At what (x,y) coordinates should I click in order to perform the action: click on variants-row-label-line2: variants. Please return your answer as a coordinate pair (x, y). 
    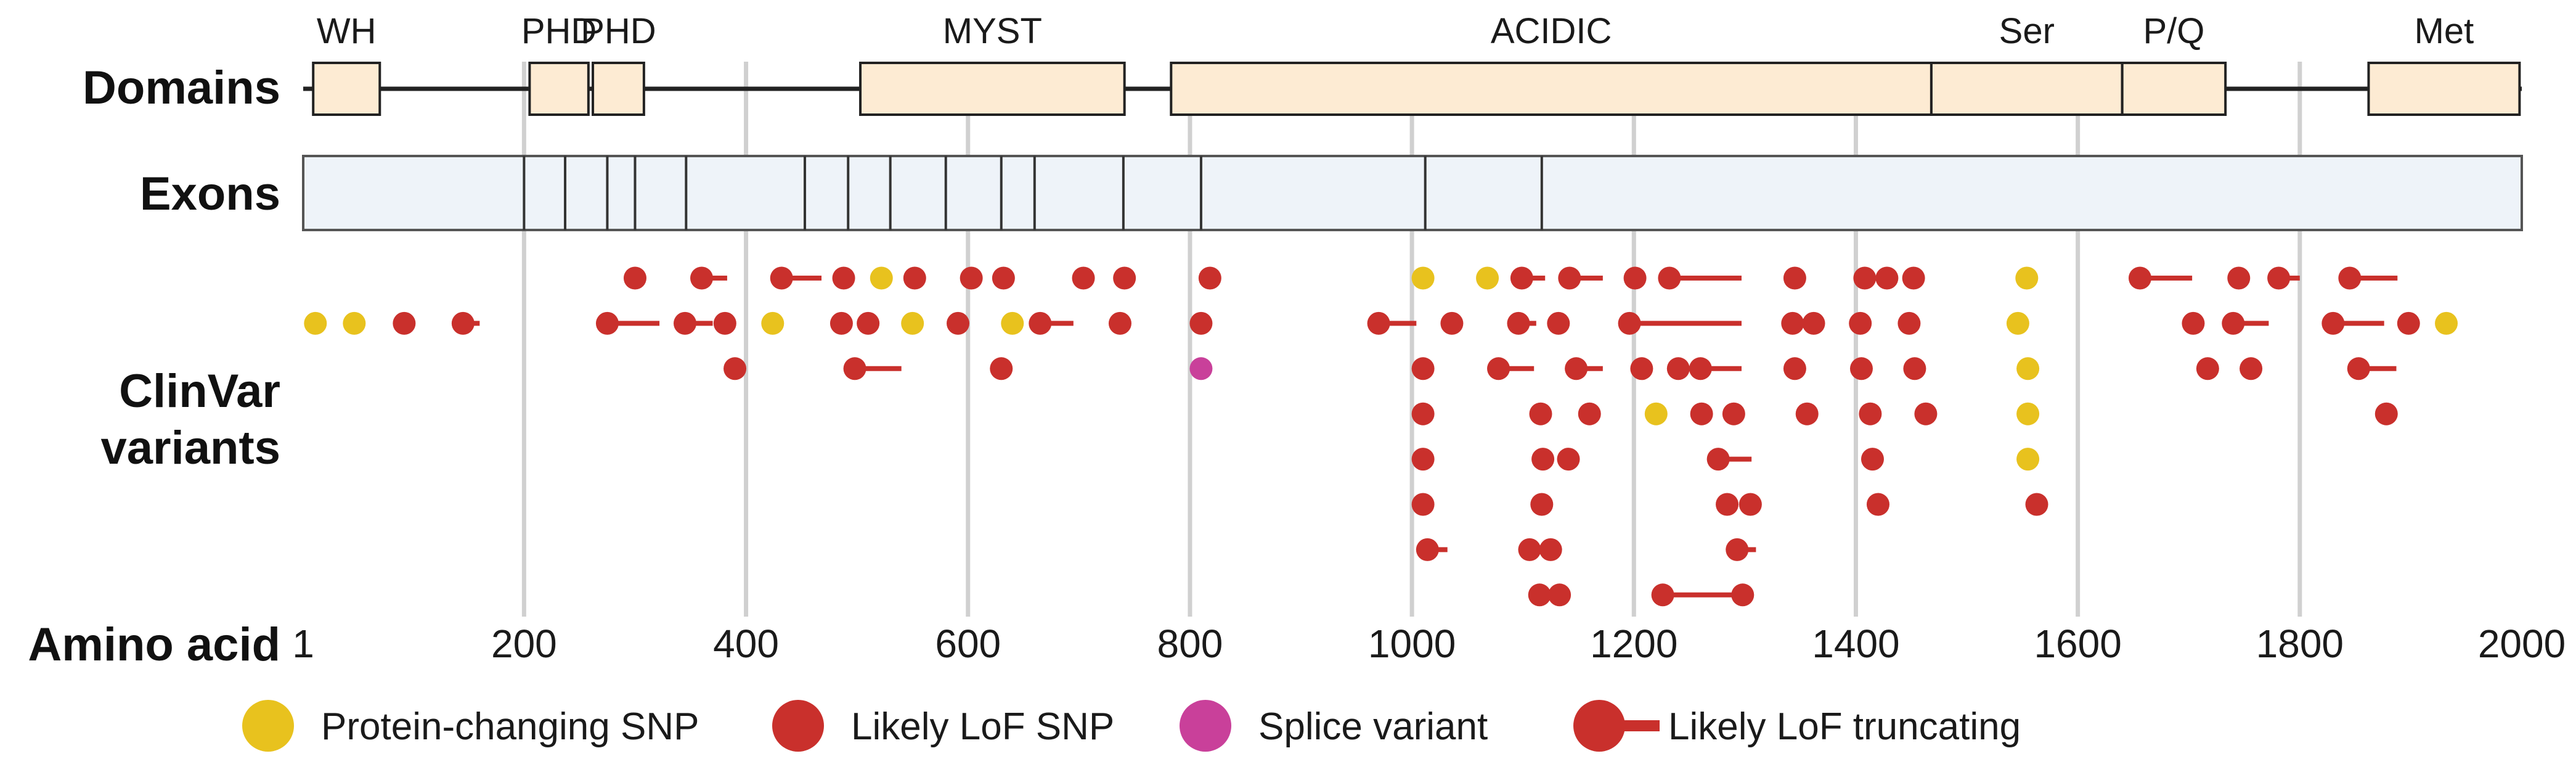
    Looking at the image, I should click on (191, 448).